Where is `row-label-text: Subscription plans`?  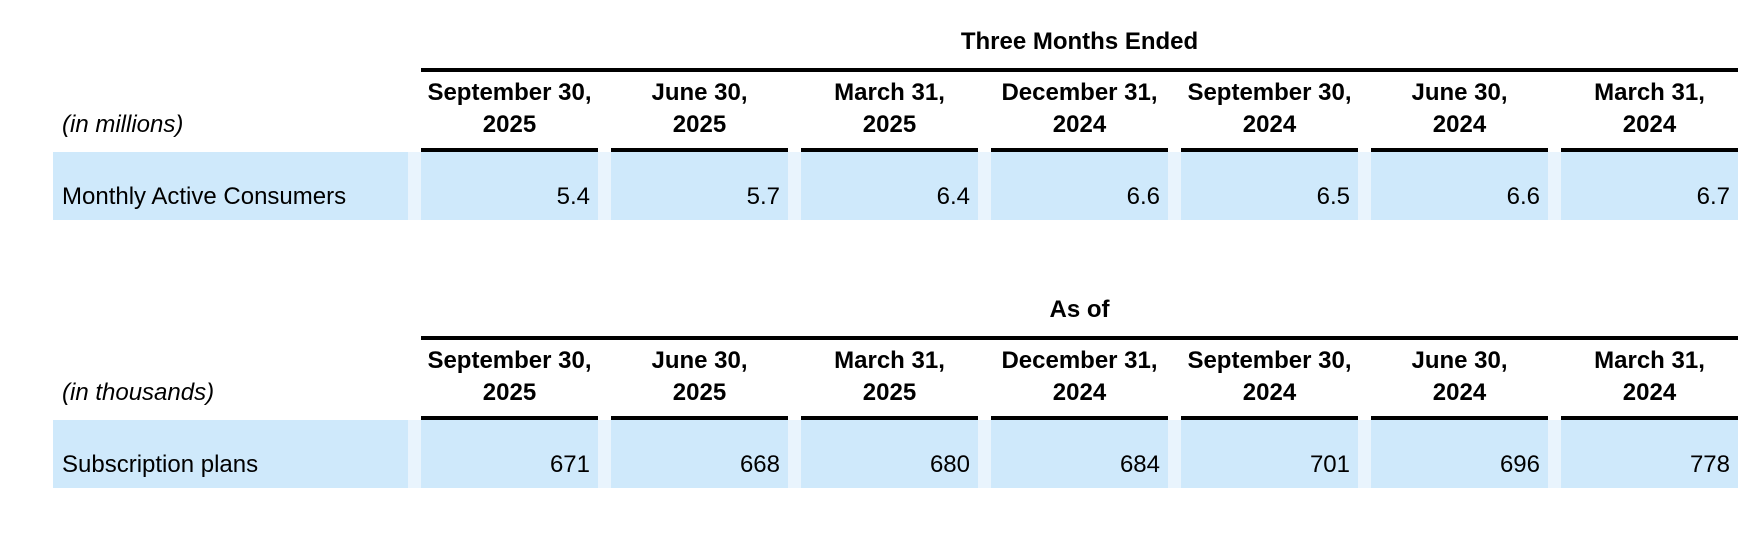 row-label-text: Subscription plans is located at coordinates (160, 464).